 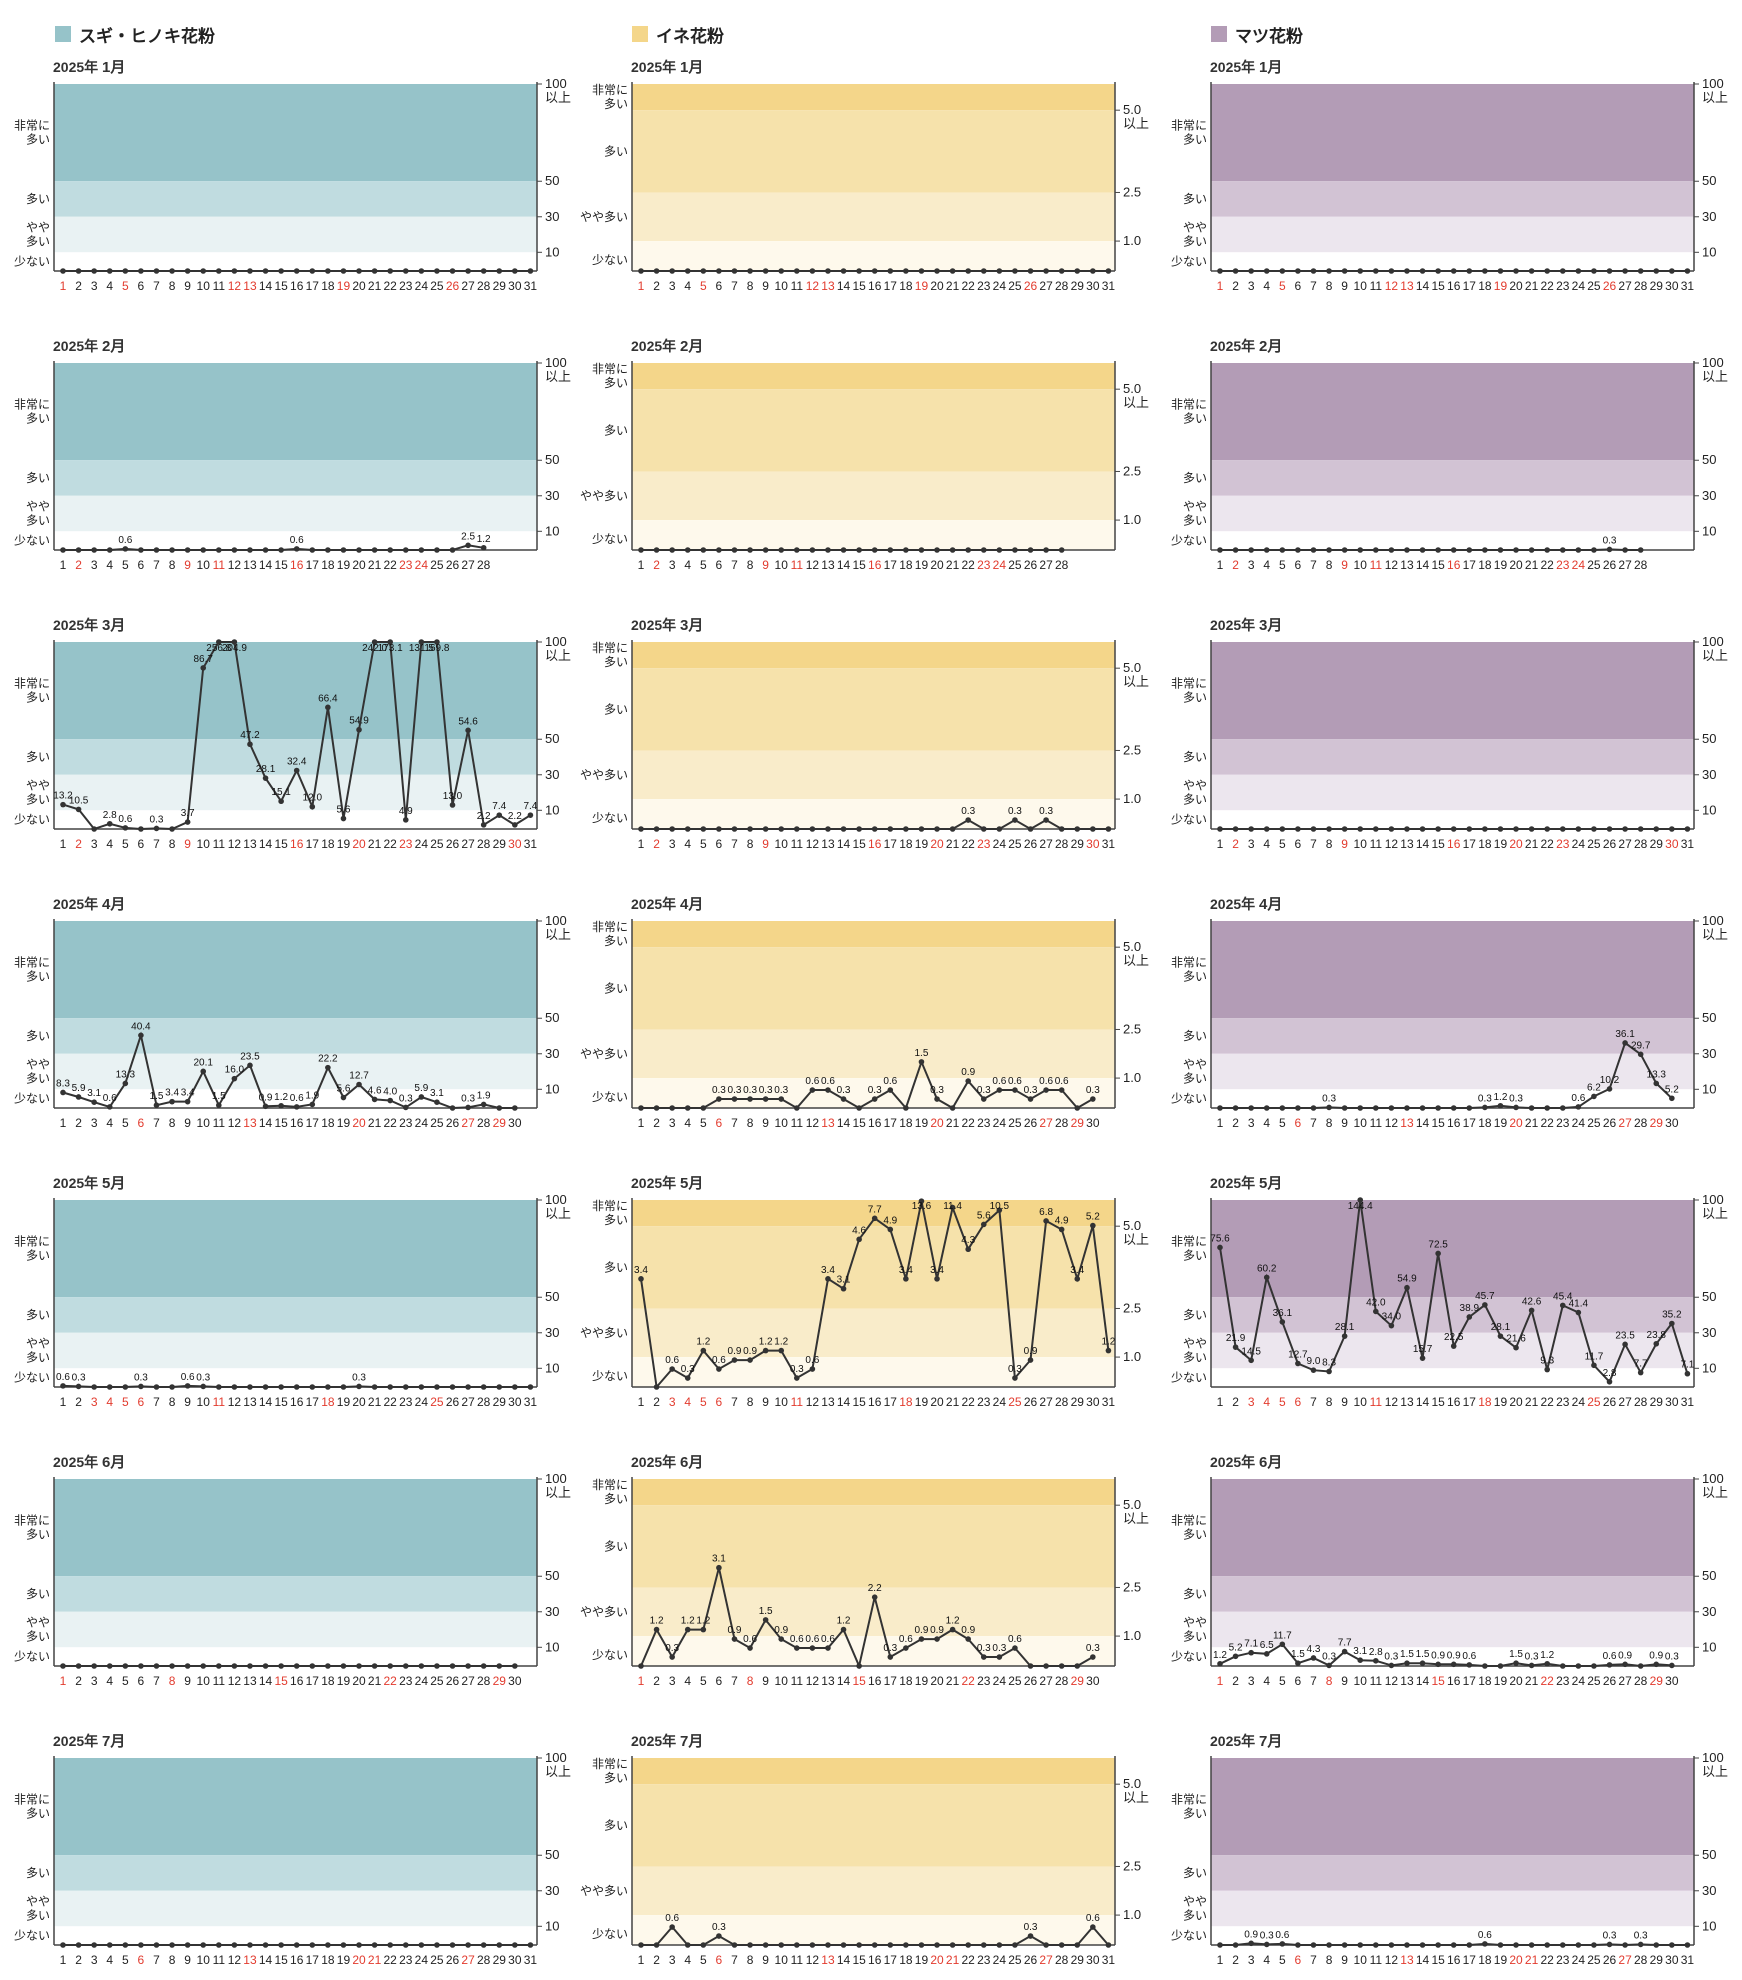 I want to click on day-label: 21, so click(x=375, y=1681).